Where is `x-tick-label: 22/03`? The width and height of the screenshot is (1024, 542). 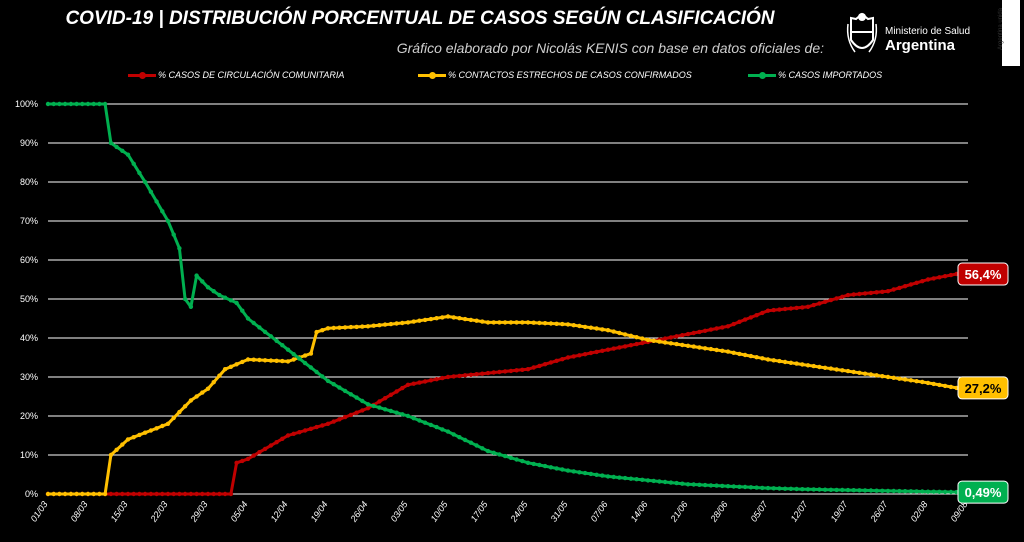 x-tick-label: 22/03 is located at coordinates (159, 511).